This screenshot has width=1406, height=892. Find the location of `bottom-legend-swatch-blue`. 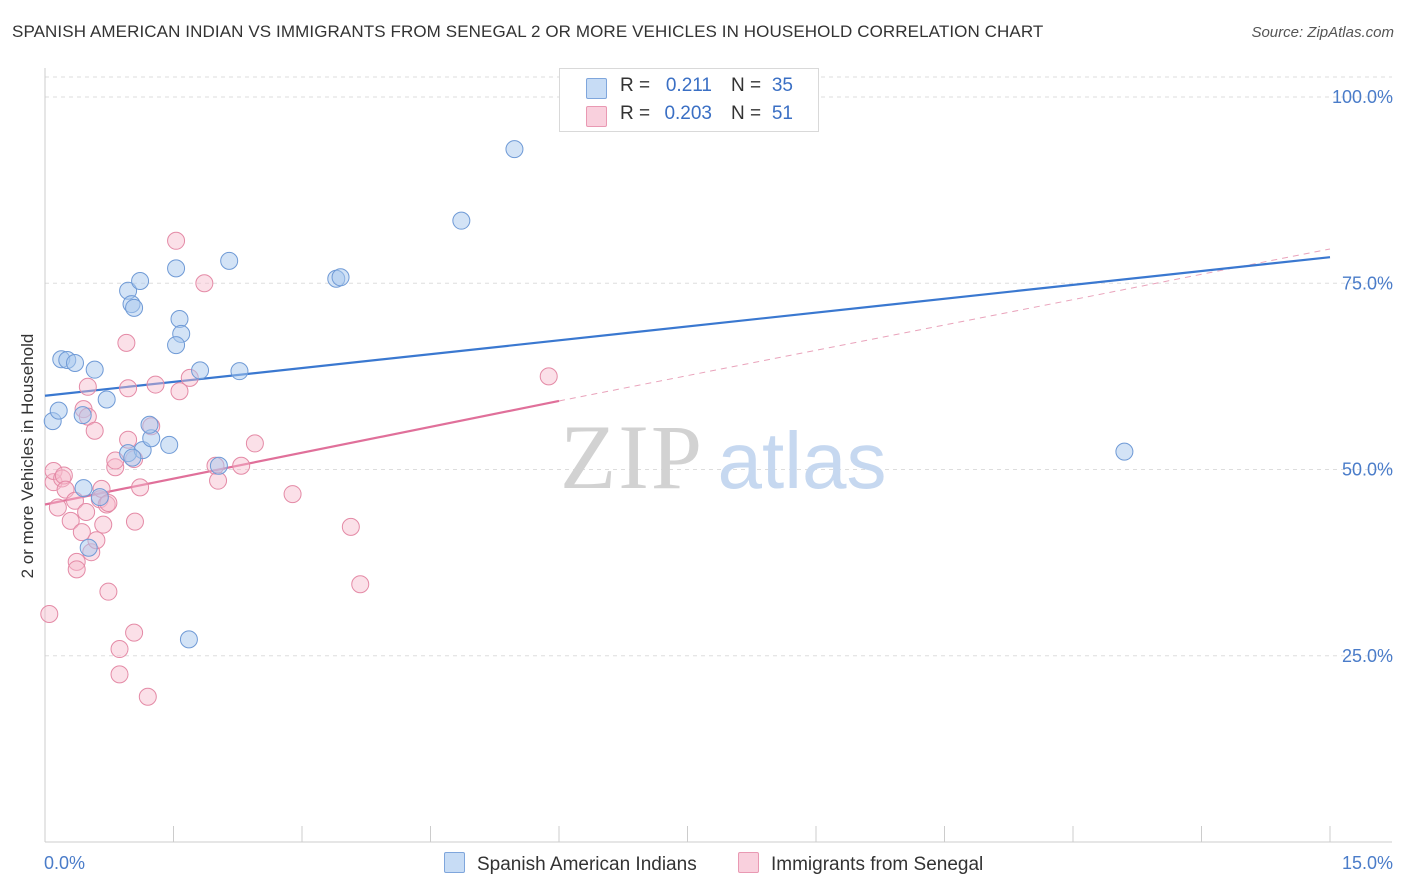

bottom-legend-swatch-blue is located at coordinates (454, 862).